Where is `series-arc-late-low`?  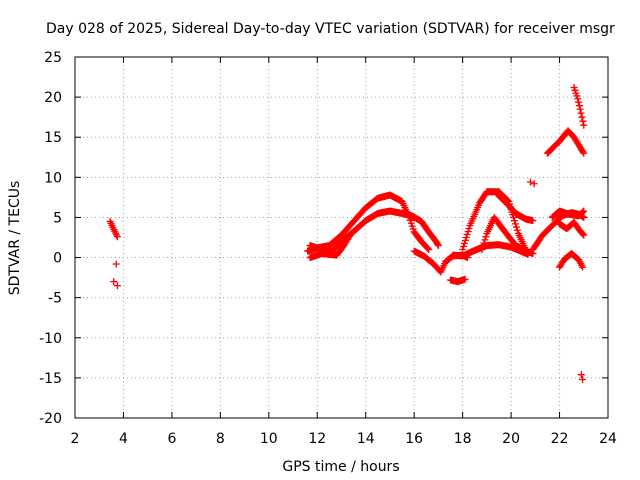 series-arc-late-low is located at coordinates (571, 260).